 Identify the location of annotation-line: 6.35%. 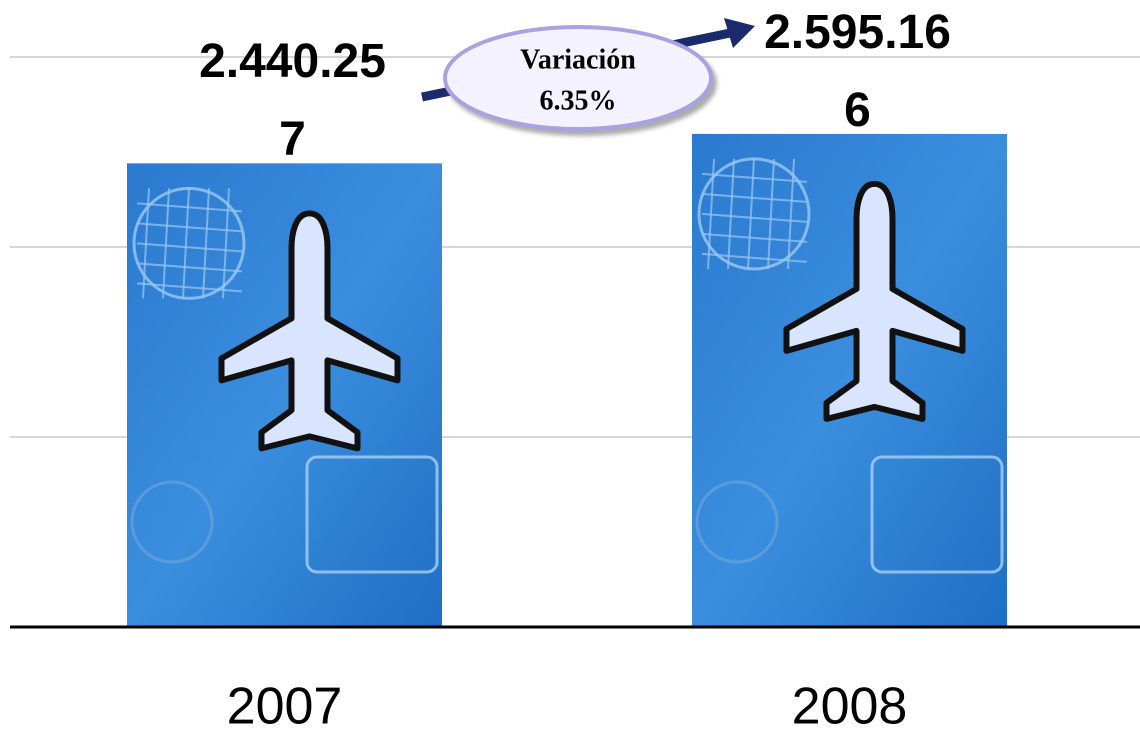
(578, 100).